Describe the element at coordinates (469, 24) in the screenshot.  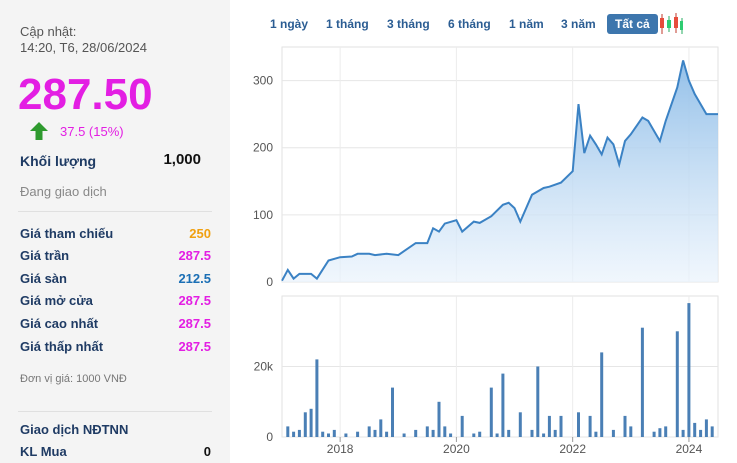
I see `tab-6-months: 6 tháng` at that location.